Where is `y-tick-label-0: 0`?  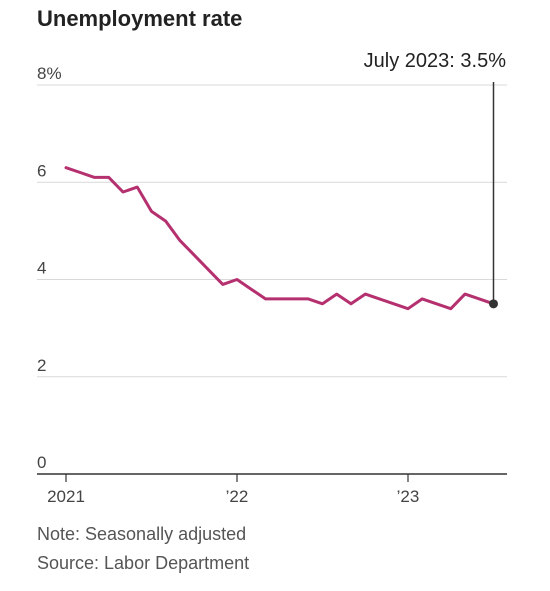 y-tick-label-0: 0 is located at coordinates (41, 462).